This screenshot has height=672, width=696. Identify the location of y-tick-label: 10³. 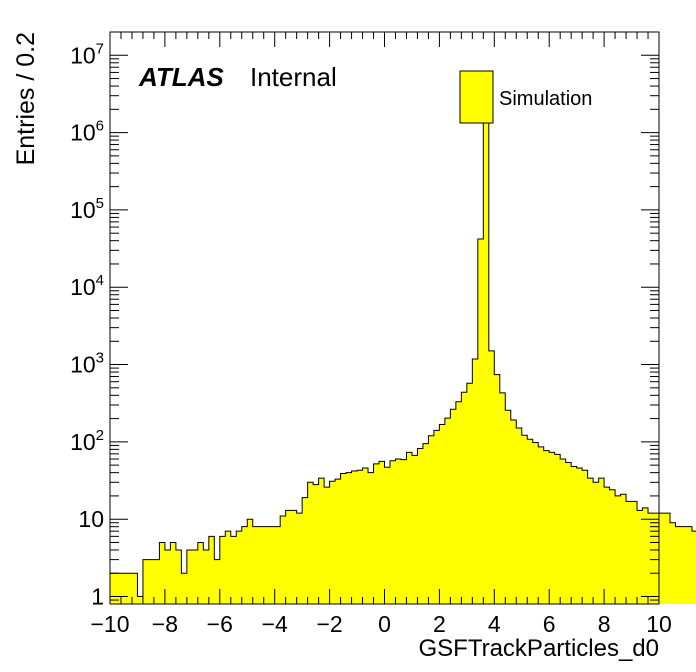
(87, 364).